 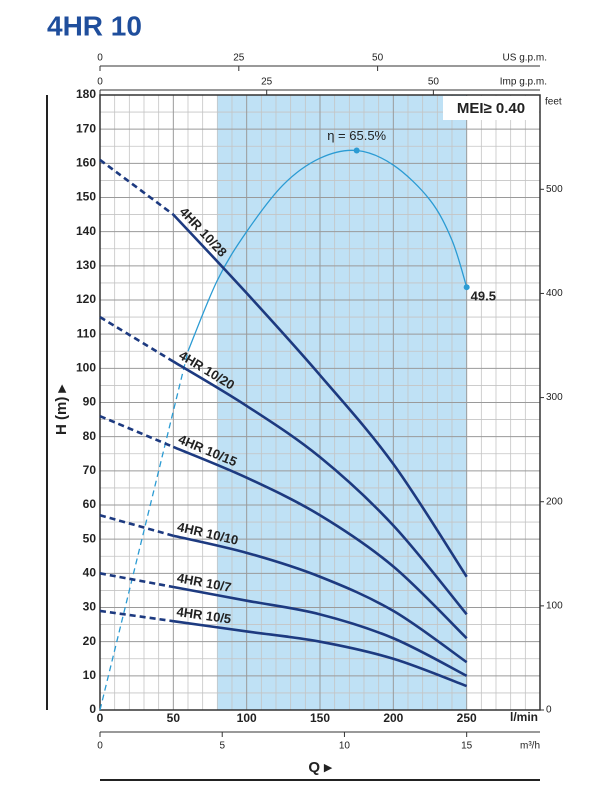 What do you see at coordinates (247, 718) in the screenshot?
I see `x-tick-label: 100` at bounding box center [247, 718].